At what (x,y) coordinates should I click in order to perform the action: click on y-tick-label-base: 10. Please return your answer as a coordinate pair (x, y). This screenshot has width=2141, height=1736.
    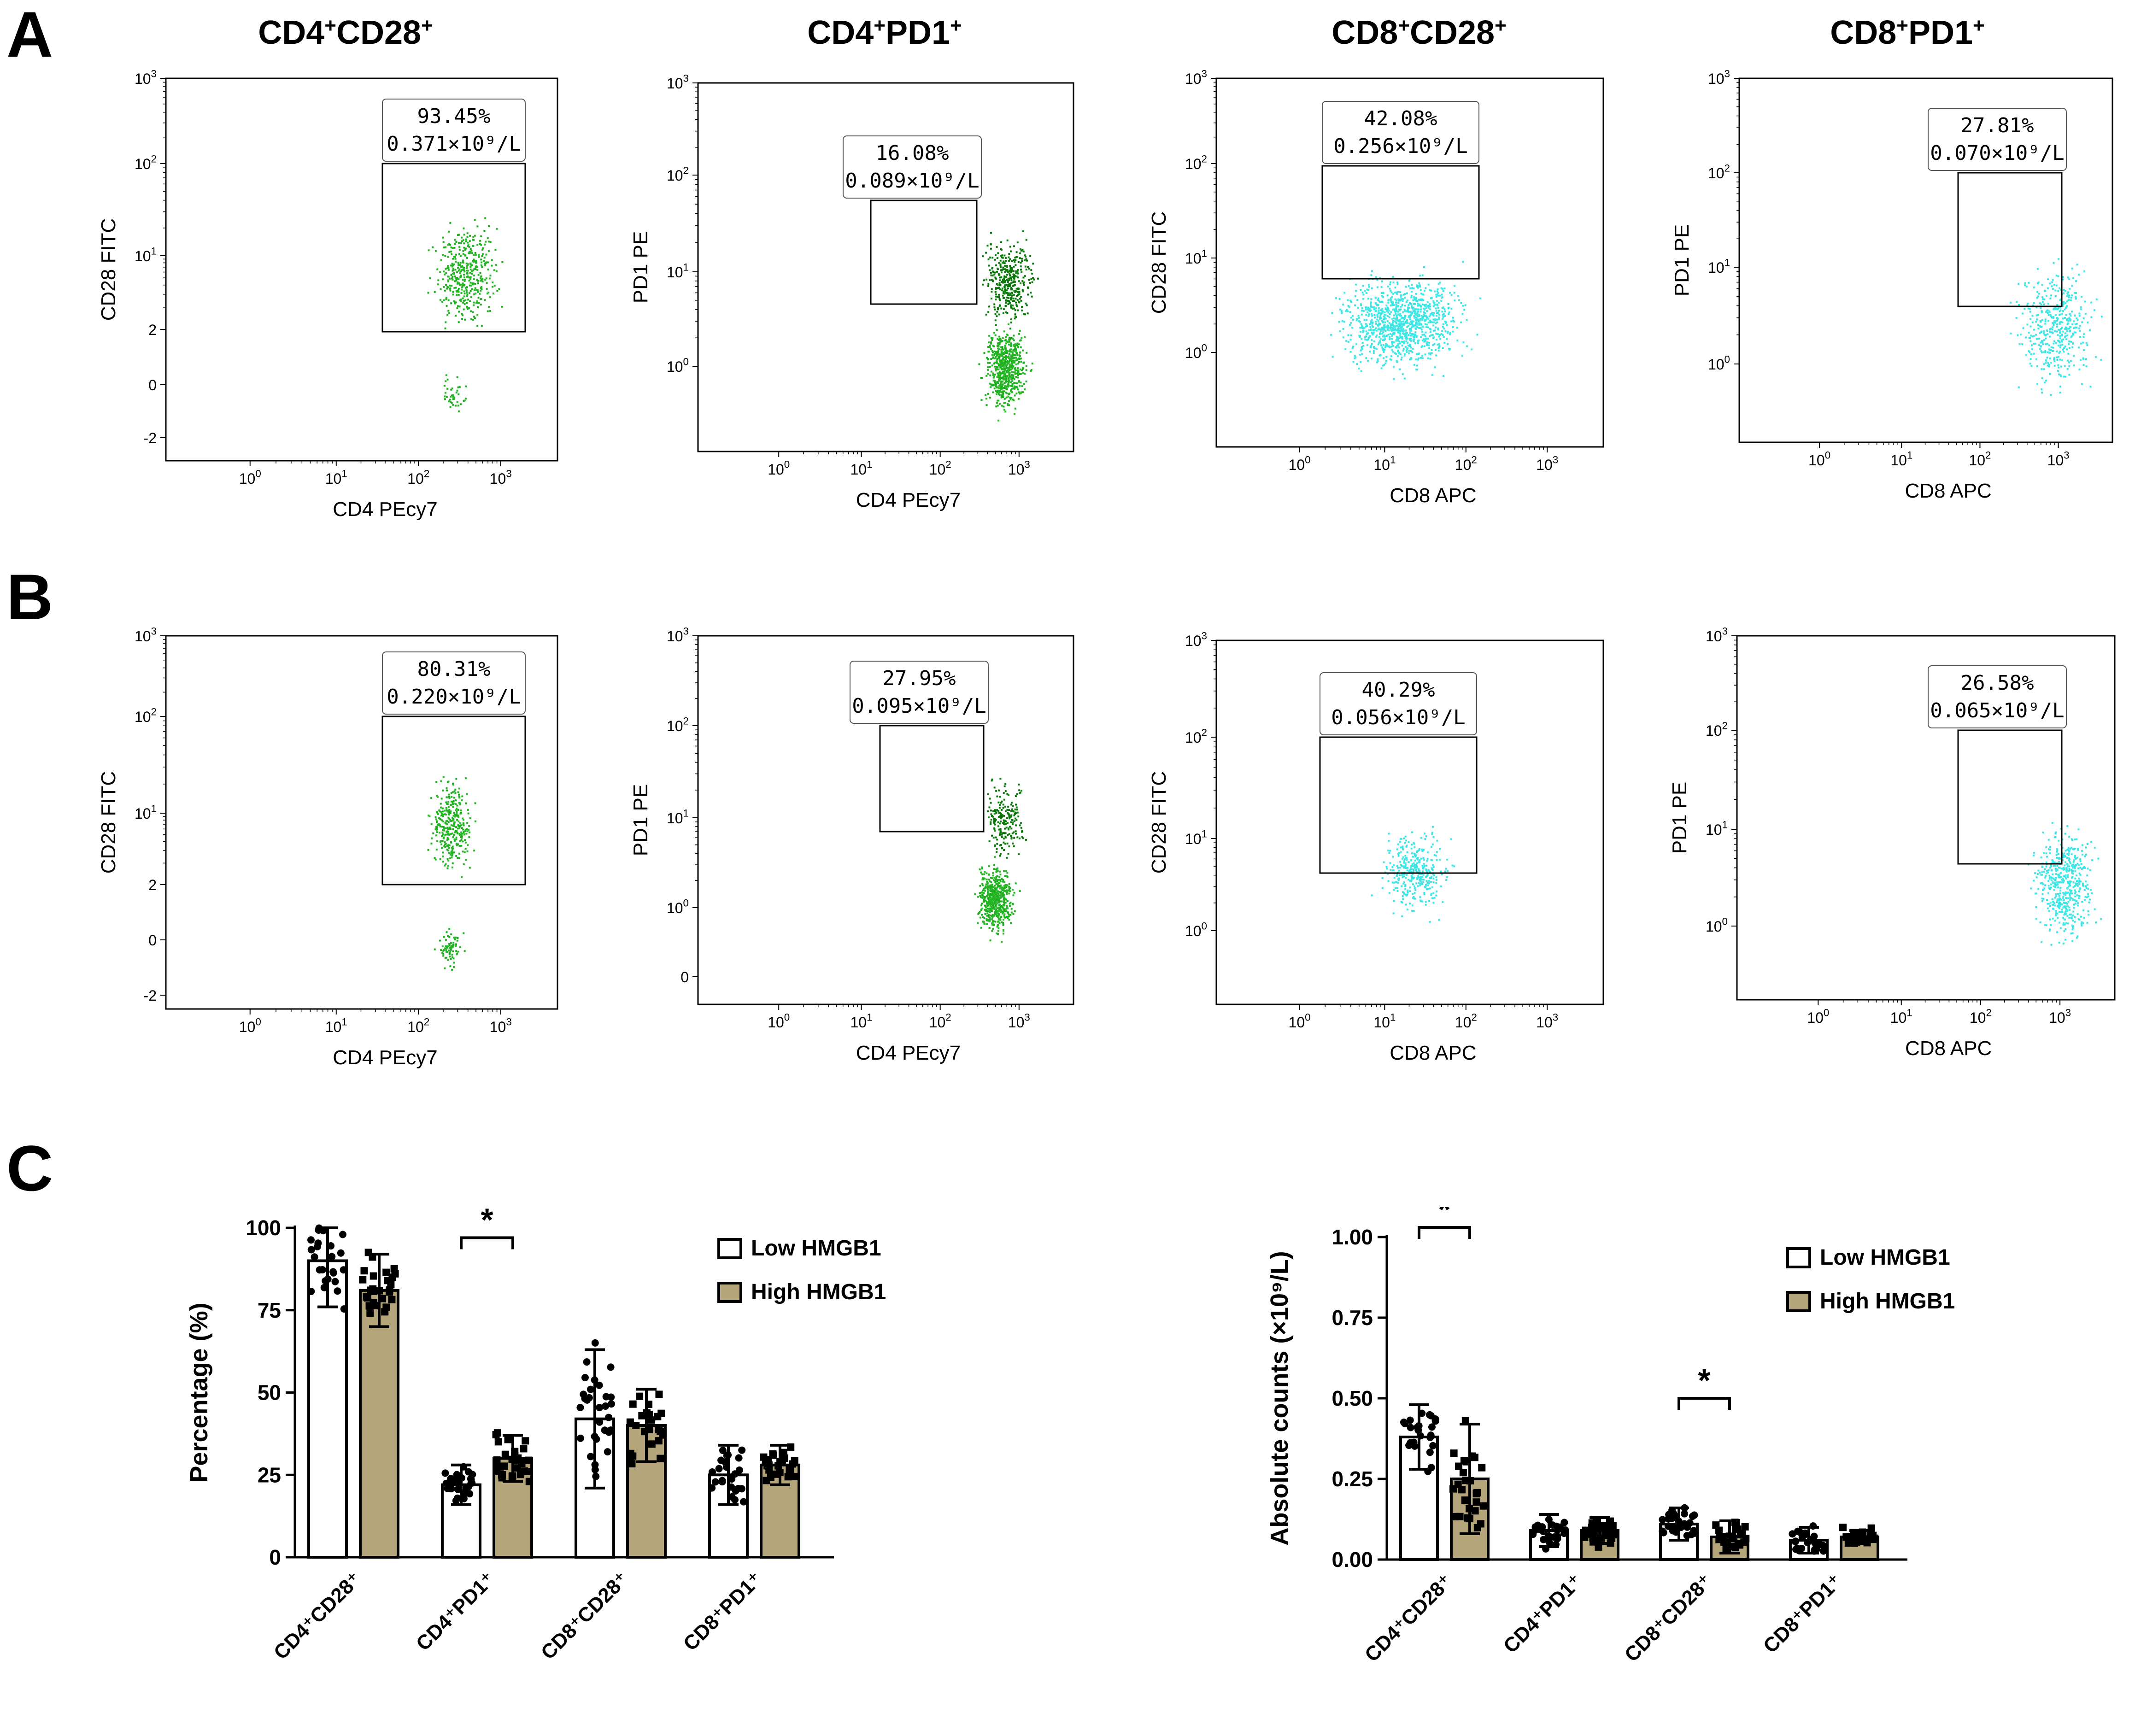
    Looking at the image, I should click on (675, 175).